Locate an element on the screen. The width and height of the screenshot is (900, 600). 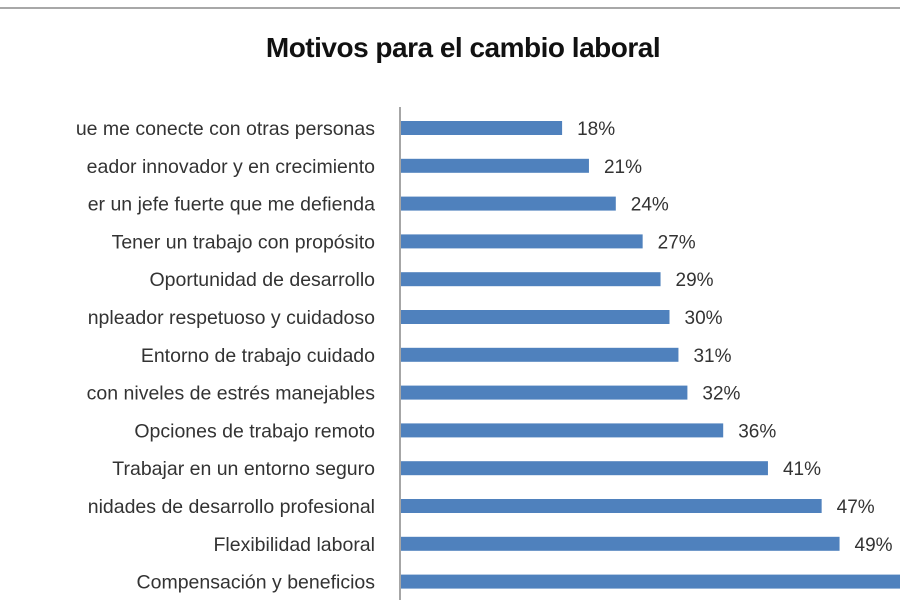
category-label: npleador respetuoso y cuidadoso is located at coordinates (231, 318).